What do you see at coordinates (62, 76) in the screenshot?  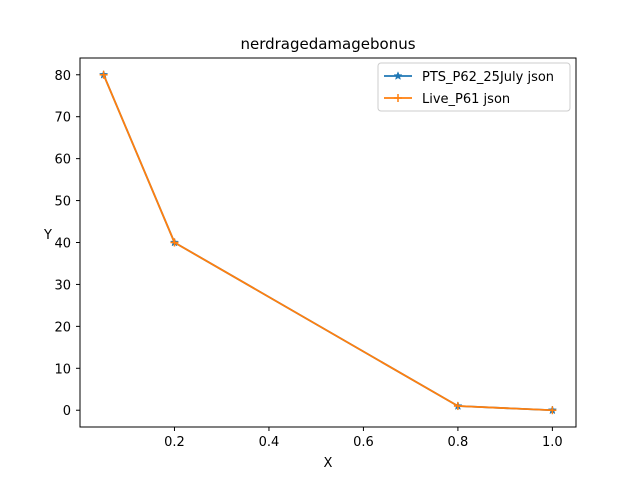 I see `y-tick-label: 80` at bounding box center [62, 76].